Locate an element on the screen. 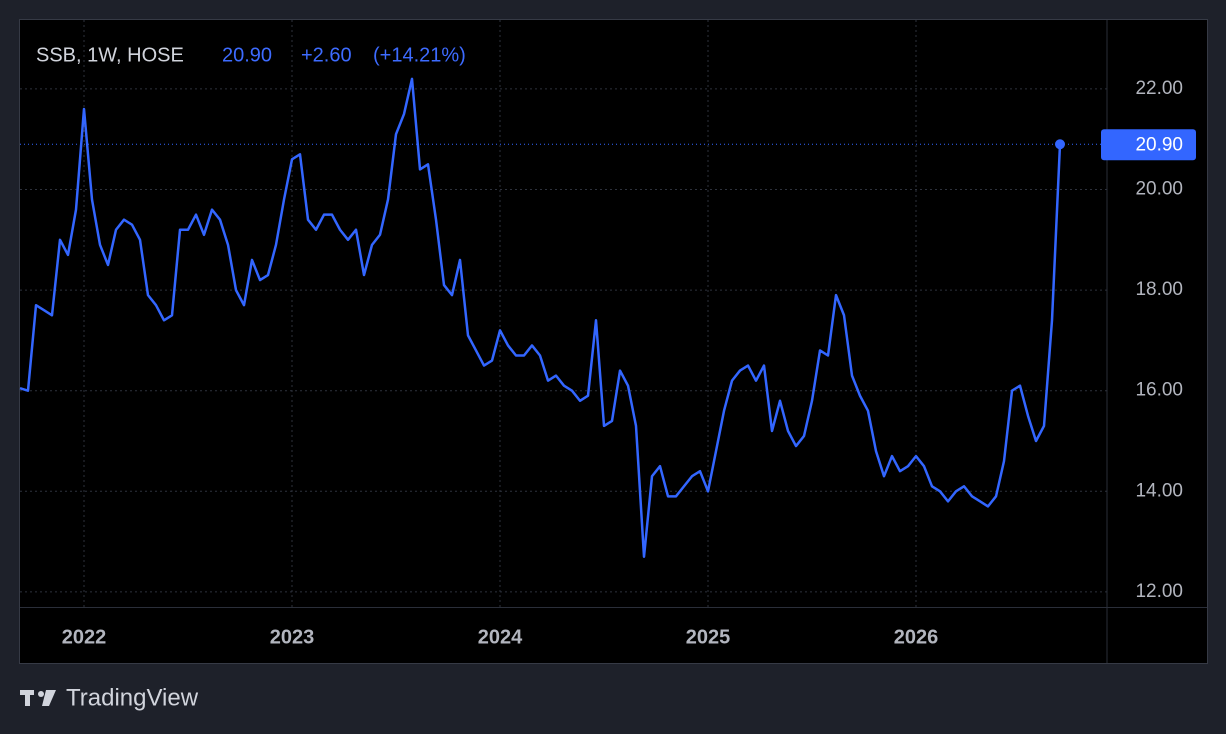  y-tick-label: 18.00 is located at coordinates (1159, 289).